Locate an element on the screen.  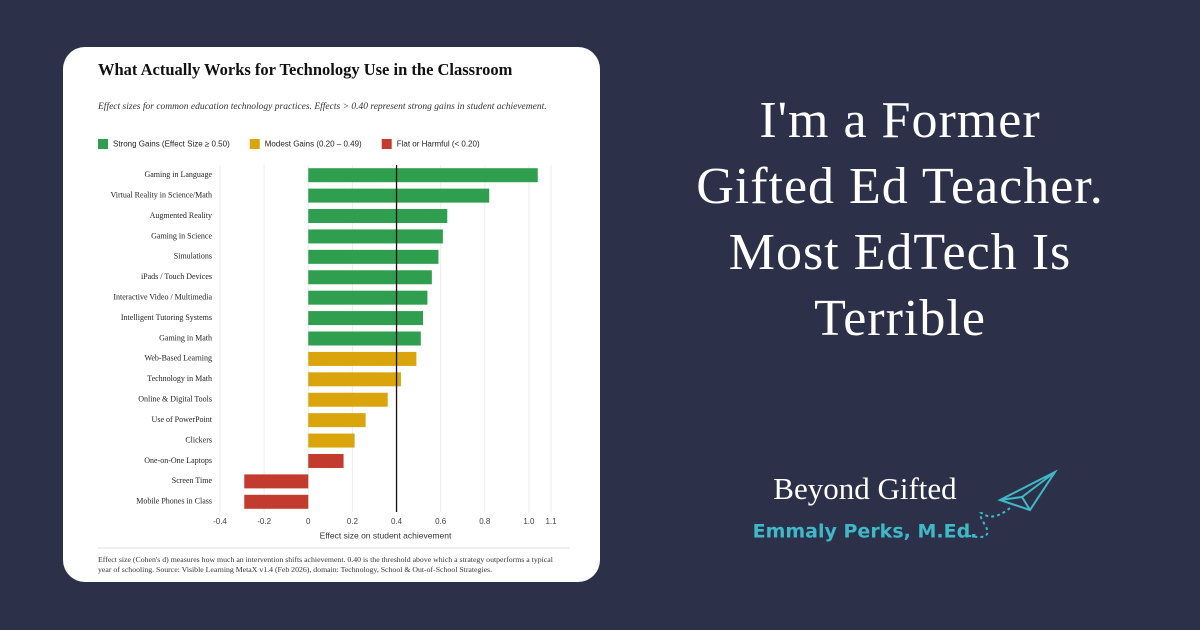
x-axis-label: Effect size on student achievement is located at coordinates (386, 535).